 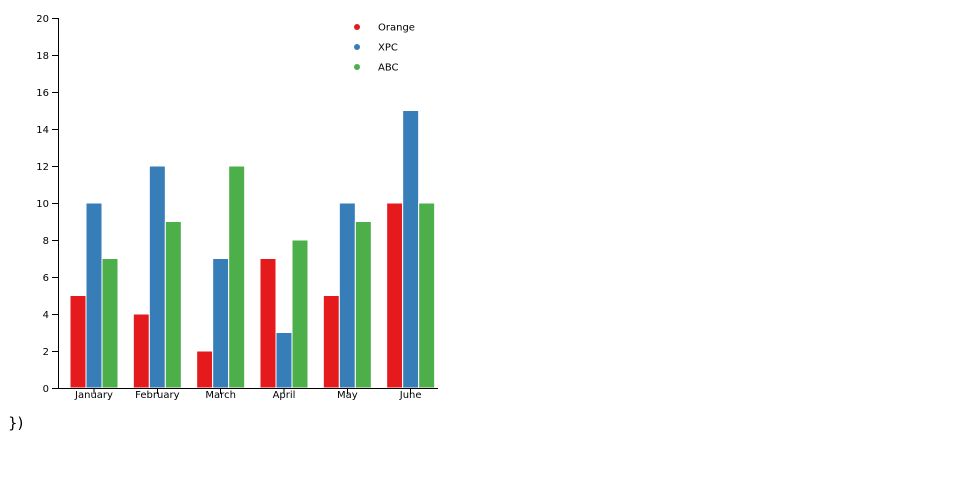 I want to click on bar-xpc-march, so click(x=221, y=323).